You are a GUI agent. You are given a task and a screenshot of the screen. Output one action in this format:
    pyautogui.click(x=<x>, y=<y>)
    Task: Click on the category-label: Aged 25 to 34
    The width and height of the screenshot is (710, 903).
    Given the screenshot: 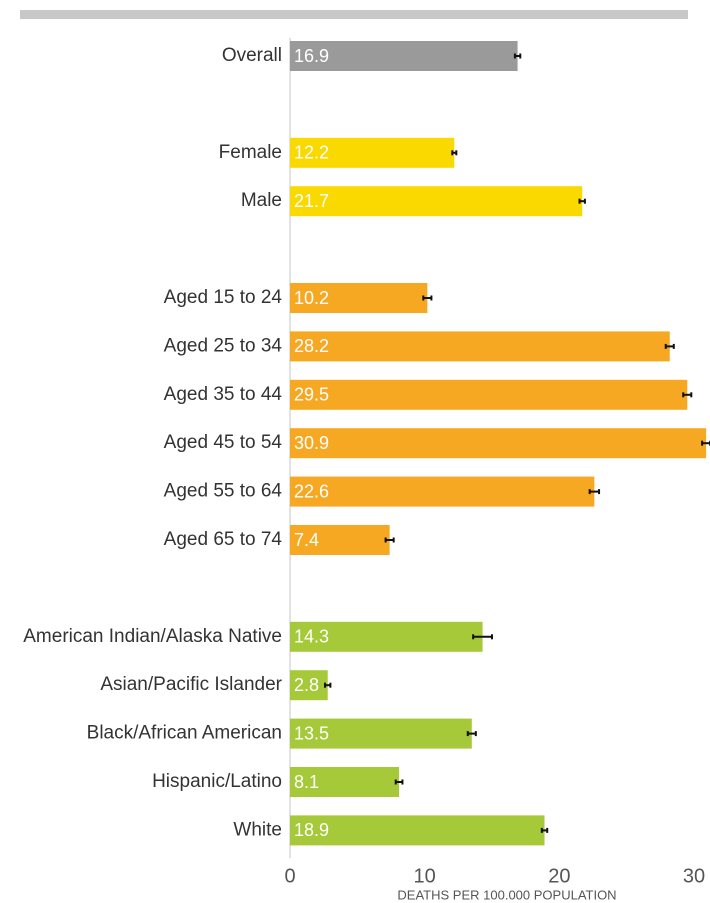 What is the action you would take?
    pyautogui.click(x=223, y=345)
    